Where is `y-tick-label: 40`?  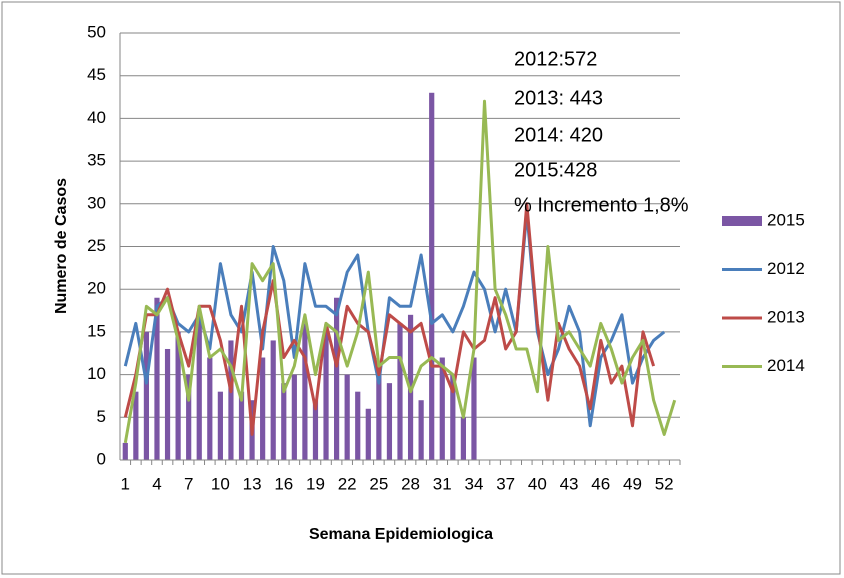 y-tick-label: 40 is located at coordinates (96, 117).